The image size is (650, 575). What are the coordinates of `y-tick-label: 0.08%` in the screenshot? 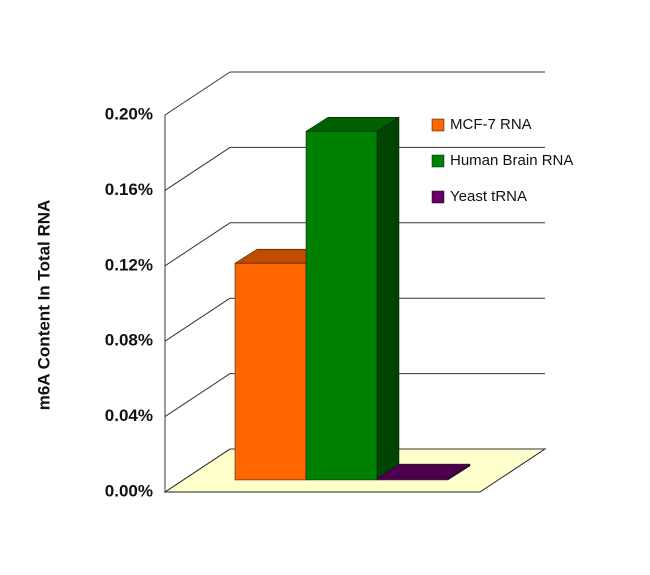 It's located at (129, 340).